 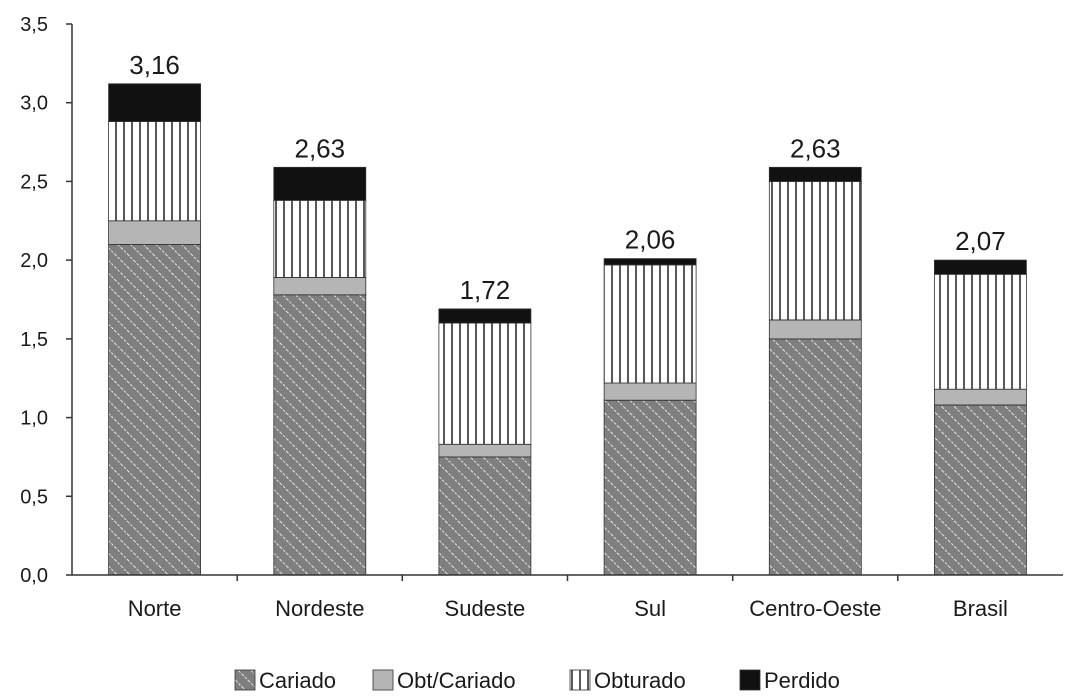 I want to click on y-tick-label: 0,0, so click(x=34, y=576).